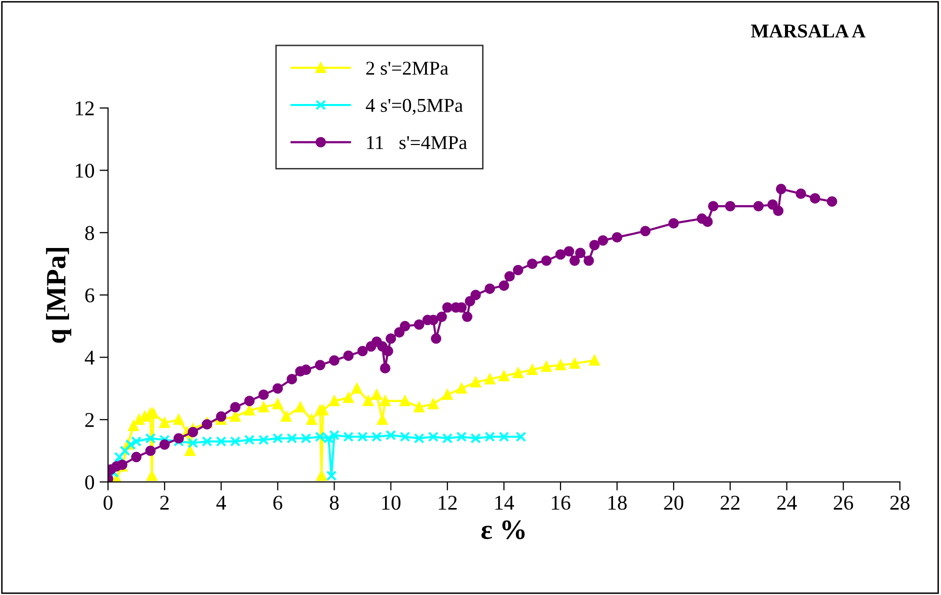 The image size is (941, 595). I want to click on x-tick-label: 6, so click(277, 503).